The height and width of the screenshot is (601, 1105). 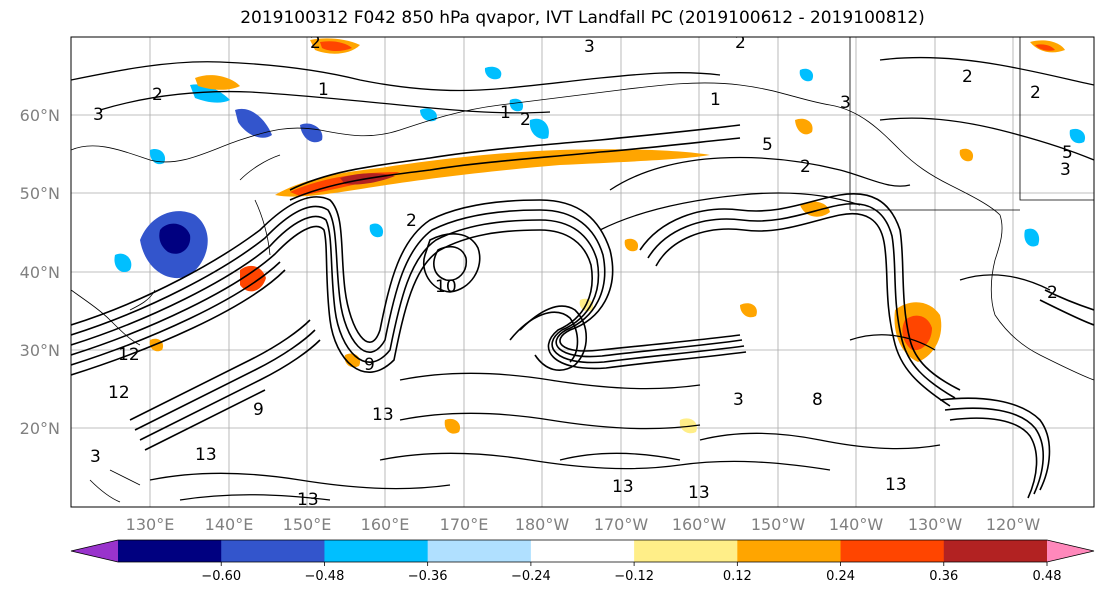 I want to click on colorbar-tick-label: −0.36, so click(x=428, y=576).